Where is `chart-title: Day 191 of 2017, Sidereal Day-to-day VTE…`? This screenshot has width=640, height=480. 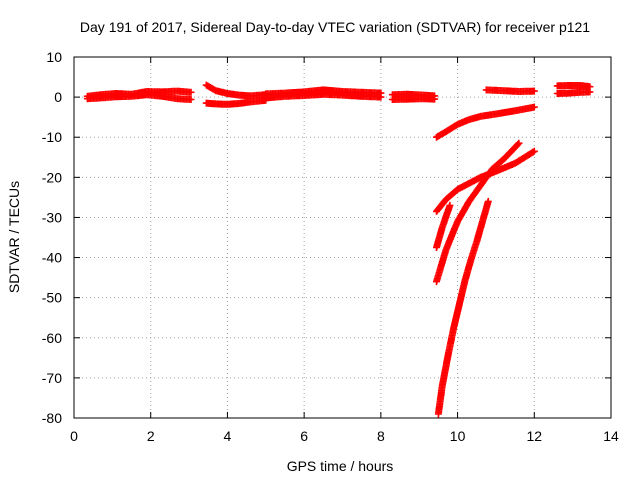 chart-title: Day 191 of 2017, Sidereal Day-to-day VTE… is located at coordinates (335, 27).